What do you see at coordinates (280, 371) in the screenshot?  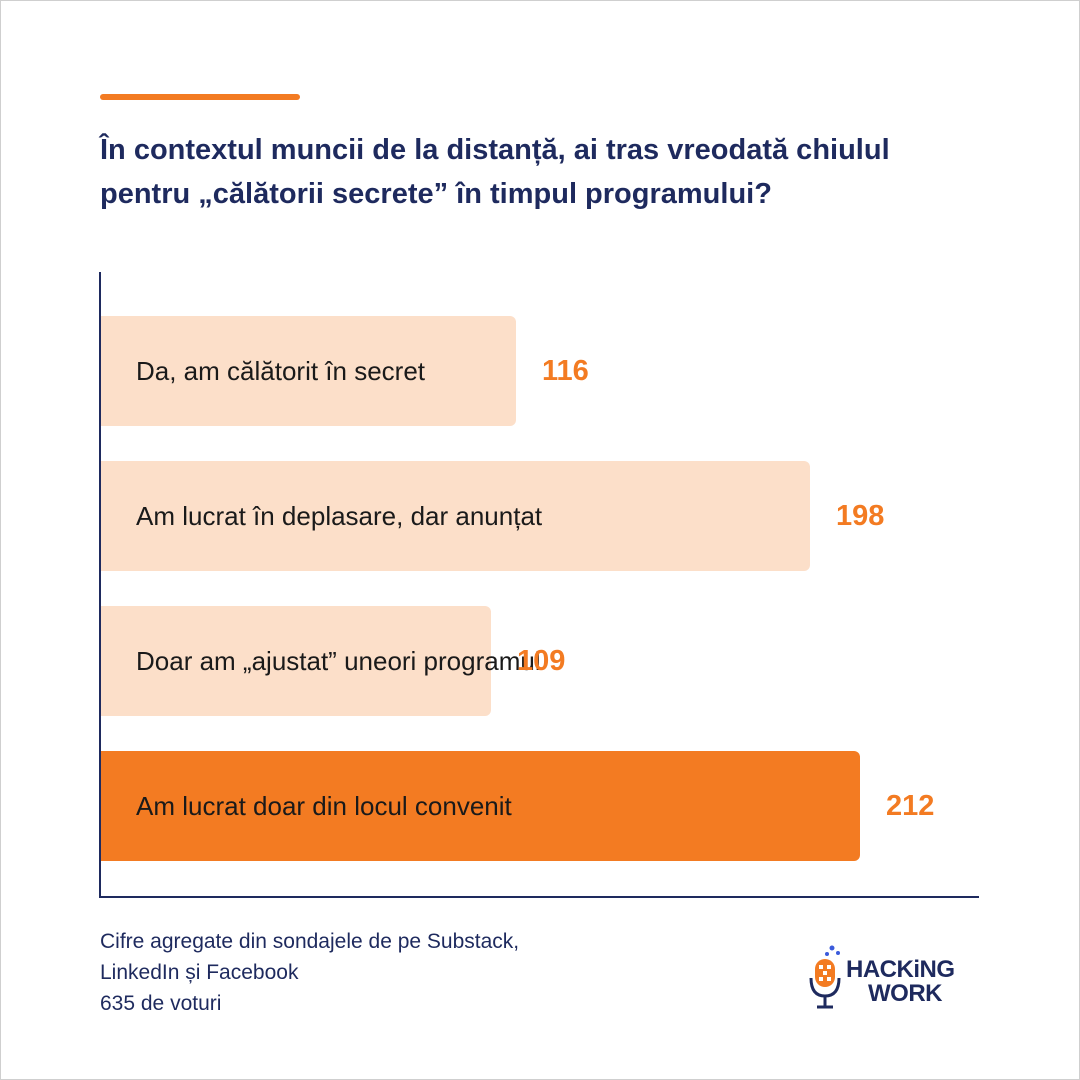 I see `bar-label-1: Da, am călătorit în secret` at bounding box center [280, 371].